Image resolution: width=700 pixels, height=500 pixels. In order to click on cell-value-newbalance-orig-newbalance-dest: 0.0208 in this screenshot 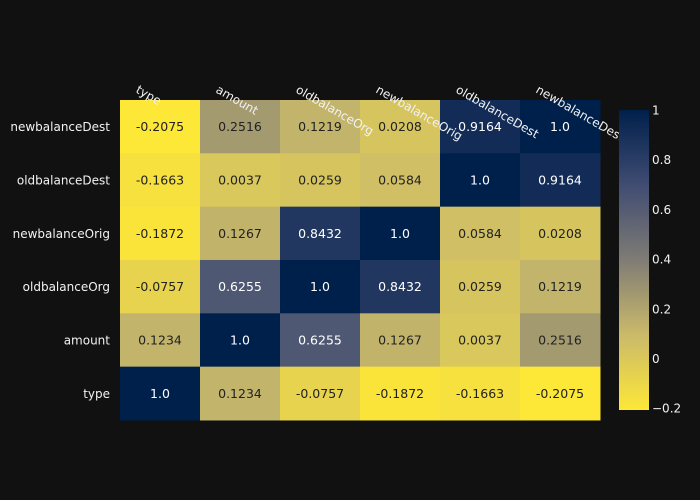, I will do `click(560, 233)`.